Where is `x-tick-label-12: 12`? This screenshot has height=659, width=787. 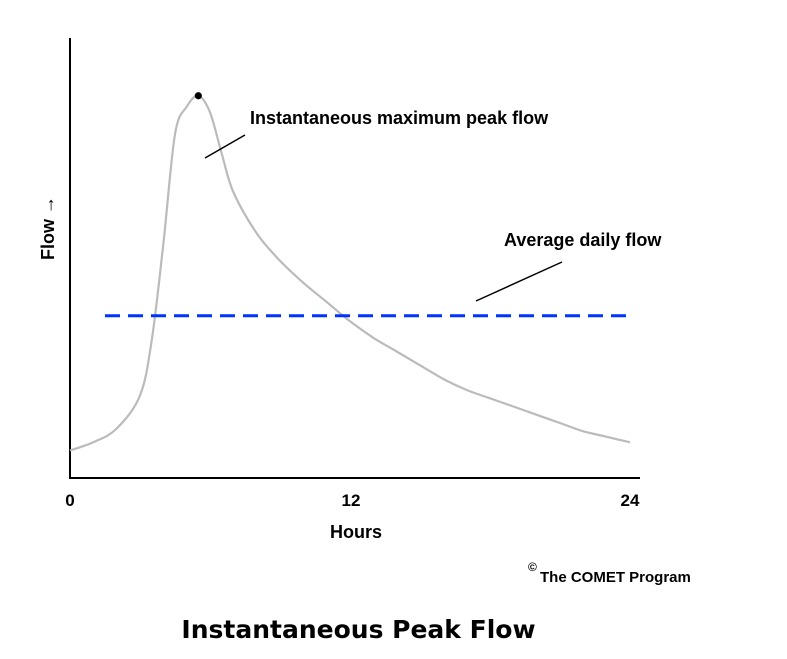 x-tick-label-12: 12 is located at coordinates (351, 500).